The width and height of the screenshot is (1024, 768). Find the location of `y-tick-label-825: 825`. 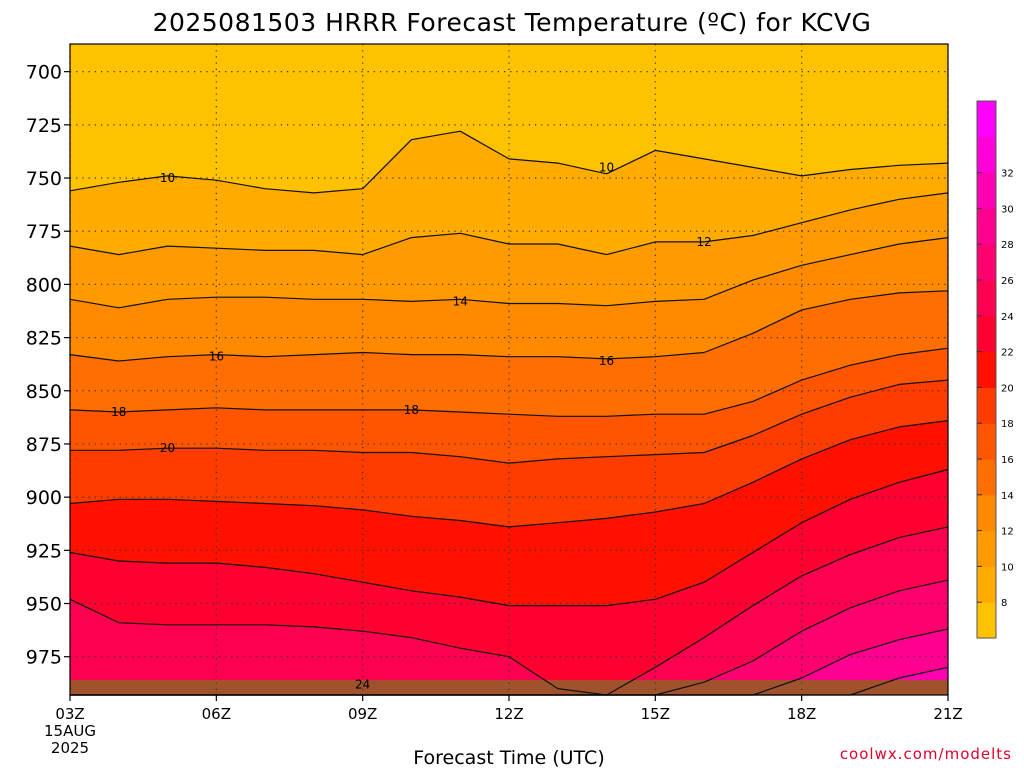

y-tick-label-825: 825 is located at coordinates (44, 339).